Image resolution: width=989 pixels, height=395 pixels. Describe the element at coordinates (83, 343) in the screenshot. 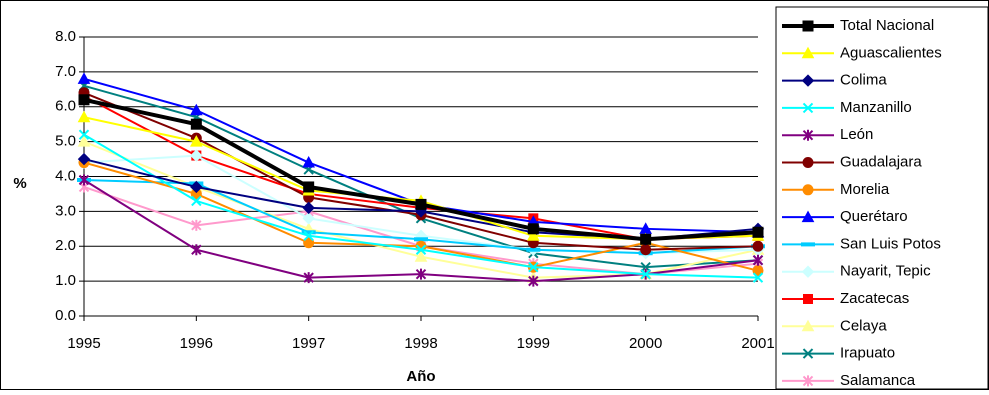

I see `x-tick-label: 1995` at that location.